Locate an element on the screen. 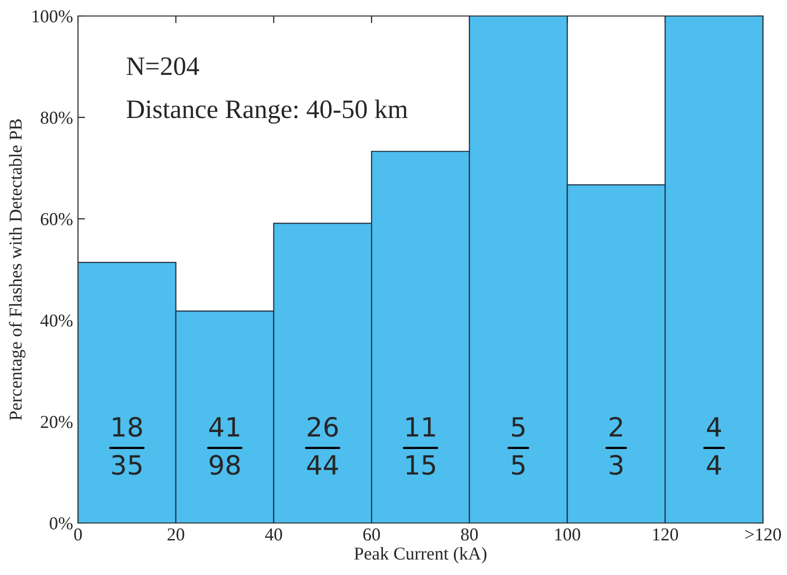 Image resolution: width=787 pixels, height=575 pixels. annotation: 41 is located at coordinates (224, 426).